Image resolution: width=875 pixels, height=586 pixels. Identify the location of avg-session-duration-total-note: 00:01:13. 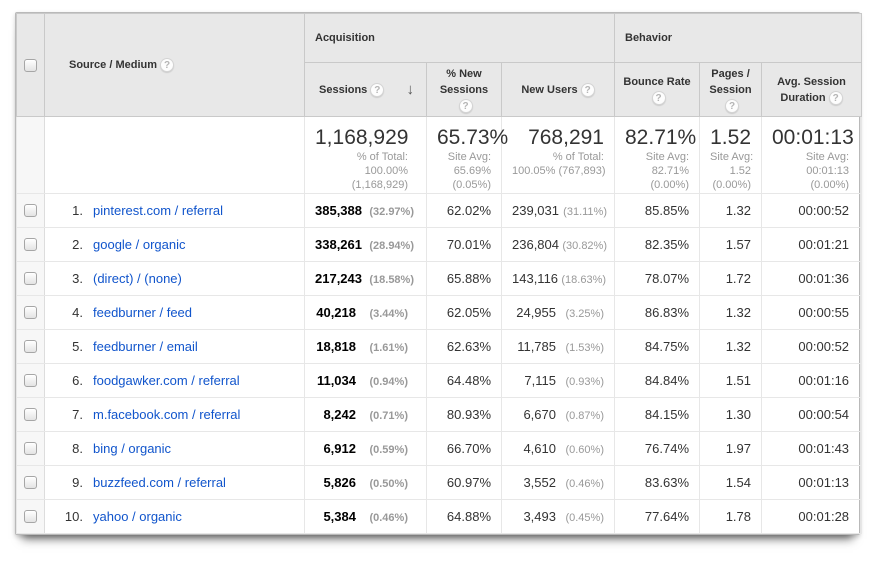
(828, 171).